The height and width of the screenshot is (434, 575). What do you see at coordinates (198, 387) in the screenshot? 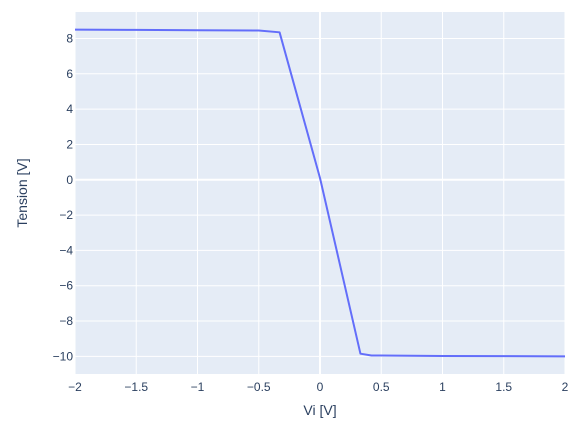
I see `x-tick-label: −1` at bounding box center [198, 387].